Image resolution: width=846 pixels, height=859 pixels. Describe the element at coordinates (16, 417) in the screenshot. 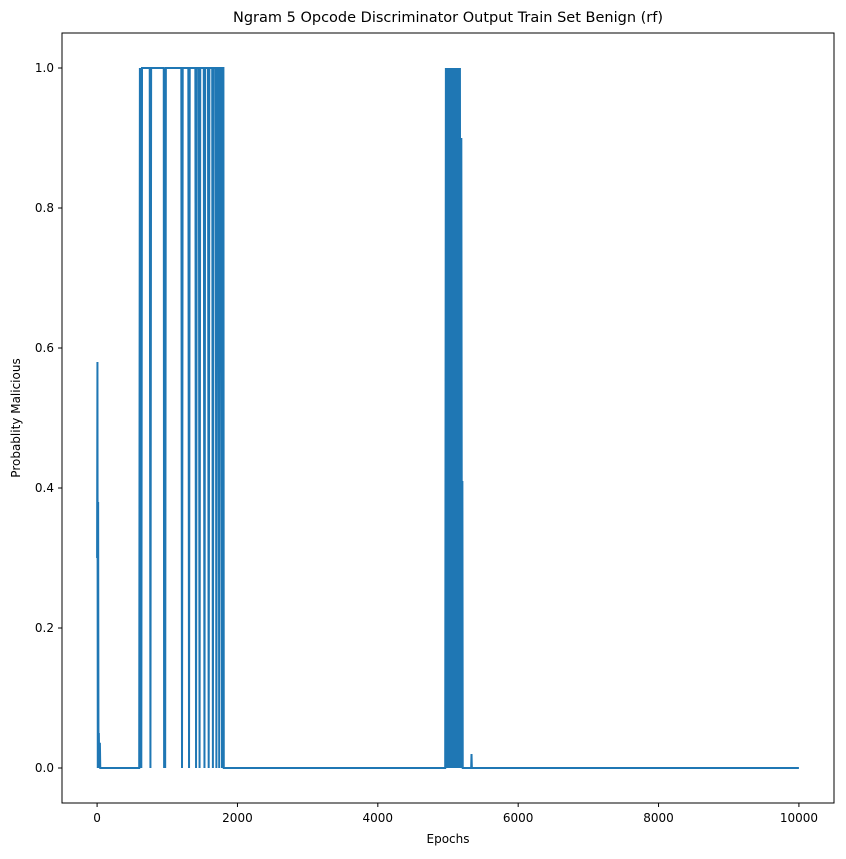

I see `y-axis-label: Probablity Malicious` at that location.